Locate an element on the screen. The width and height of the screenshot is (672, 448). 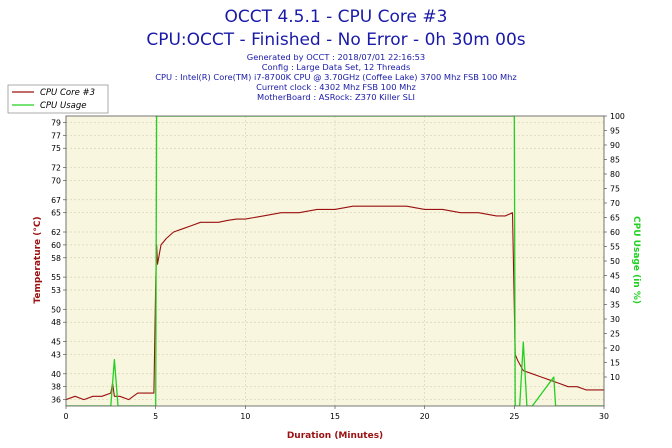
x-axis-label: Duration (Minutes) is located at coordinates (335, 436).